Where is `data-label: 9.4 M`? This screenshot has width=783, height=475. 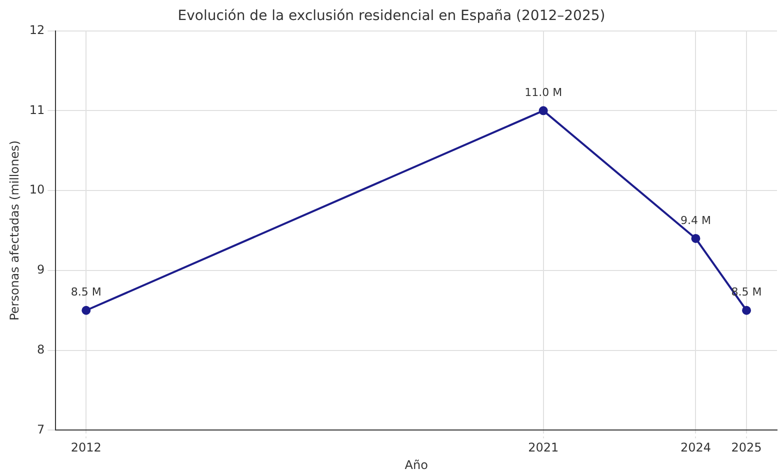
data-label: 9.4 M is located at coordinates (695, 220).